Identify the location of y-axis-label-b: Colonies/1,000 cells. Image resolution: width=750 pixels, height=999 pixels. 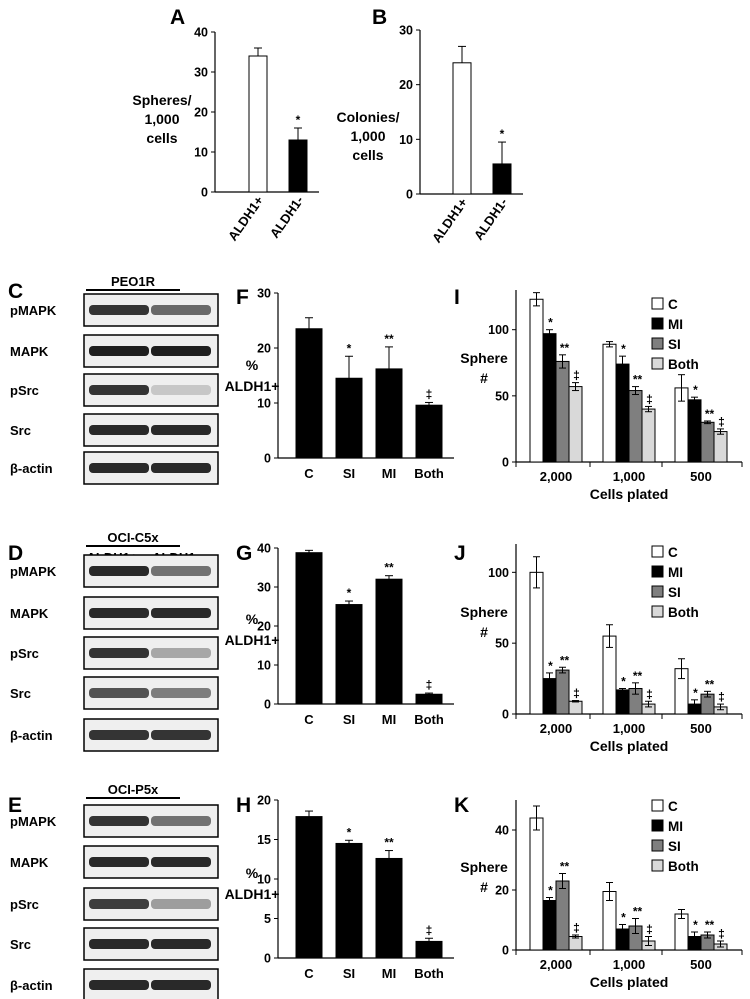
(367, 136).